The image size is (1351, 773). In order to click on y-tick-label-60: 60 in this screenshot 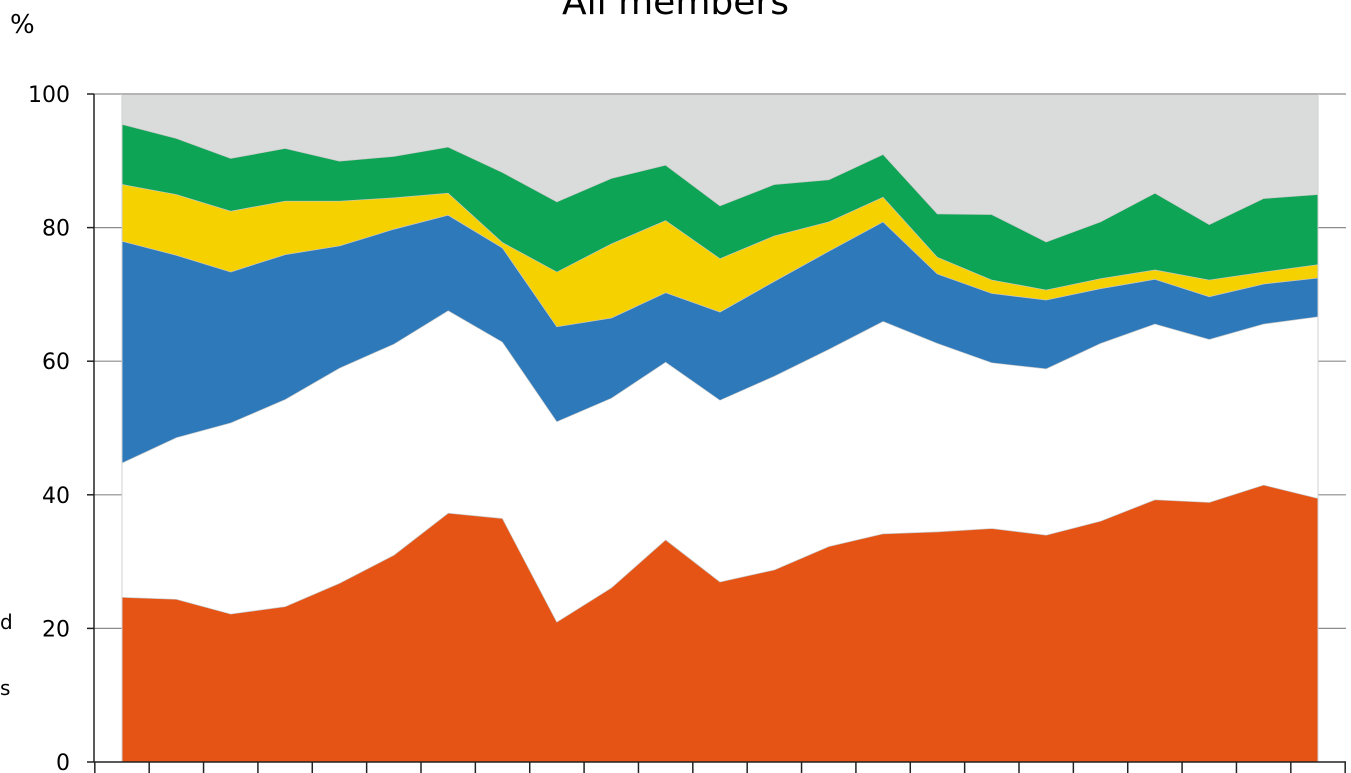, I will do `click(56, 362)`.